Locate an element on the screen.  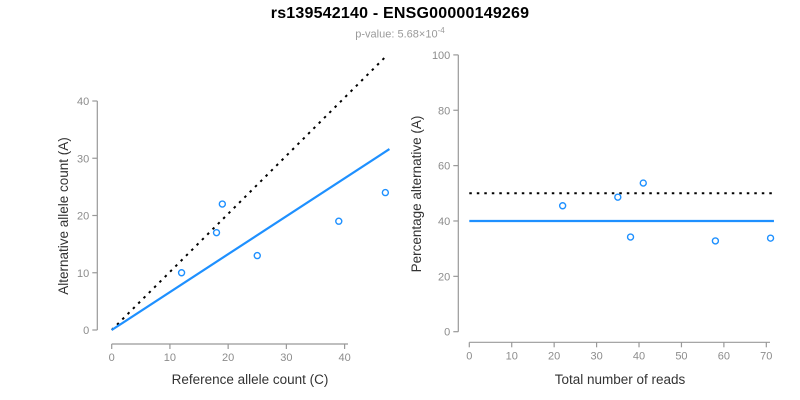
y-tick-label: 80 is located at coordinates (444, 111).